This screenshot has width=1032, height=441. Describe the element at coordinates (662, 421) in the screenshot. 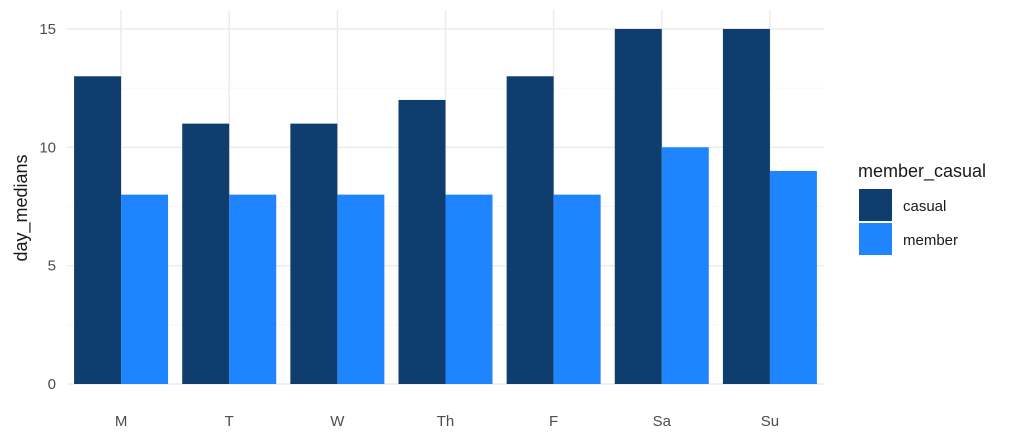

I see `x-tick-label: Sa` at that location.